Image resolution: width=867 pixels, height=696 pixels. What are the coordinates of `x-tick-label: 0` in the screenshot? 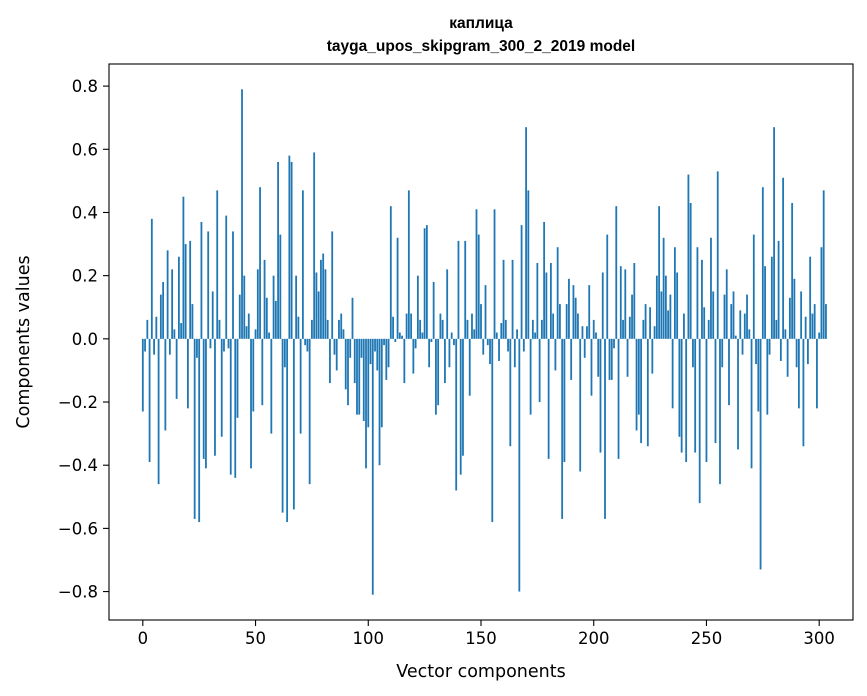 It's located at (143, 638).